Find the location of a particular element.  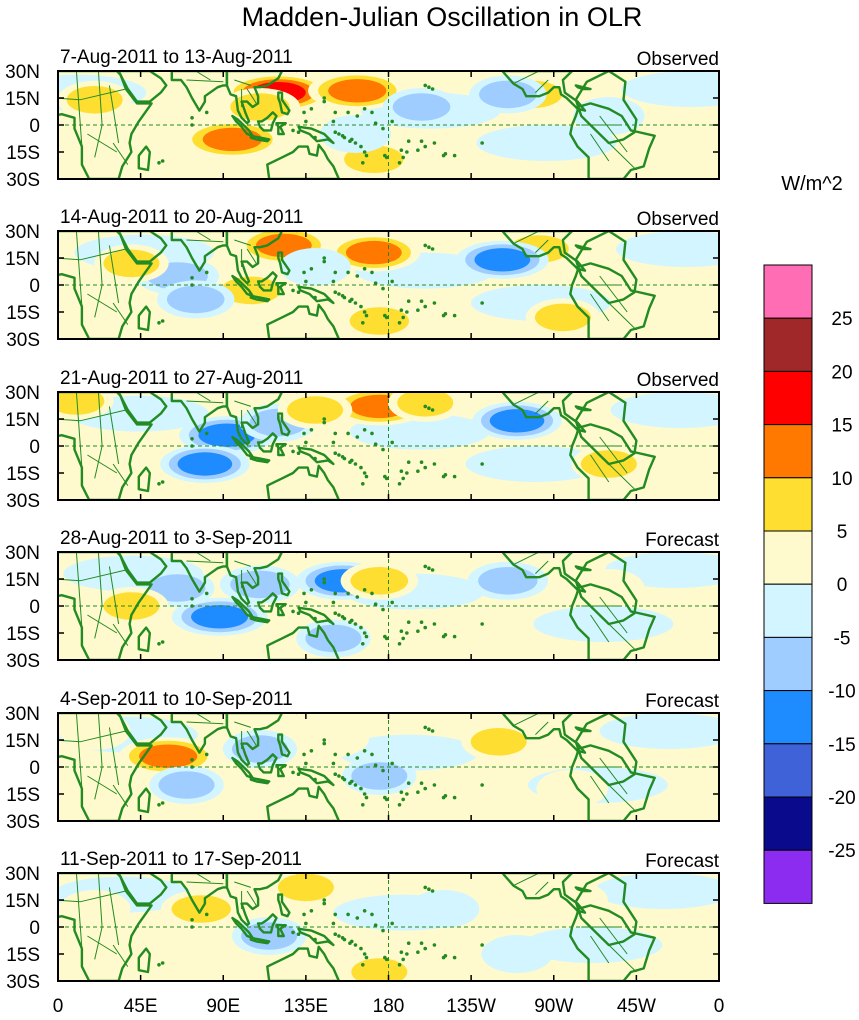

x-tick-label: 45E is located at coordinates (141, 1006).